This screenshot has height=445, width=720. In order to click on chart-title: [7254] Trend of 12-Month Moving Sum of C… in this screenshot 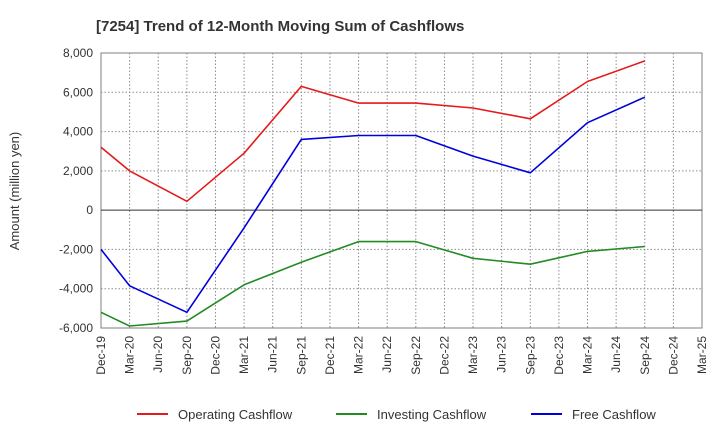, I will do `click(280, 26)`.